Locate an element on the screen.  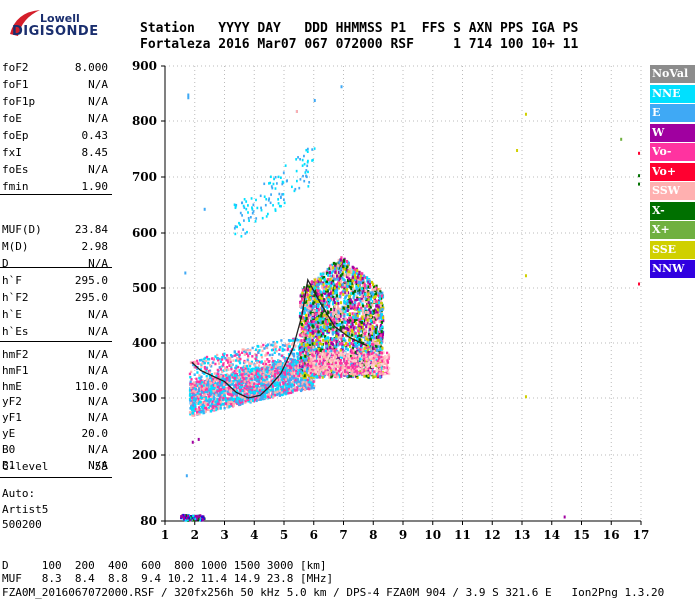
param-name: h`E is located at coordinates (12, 314).